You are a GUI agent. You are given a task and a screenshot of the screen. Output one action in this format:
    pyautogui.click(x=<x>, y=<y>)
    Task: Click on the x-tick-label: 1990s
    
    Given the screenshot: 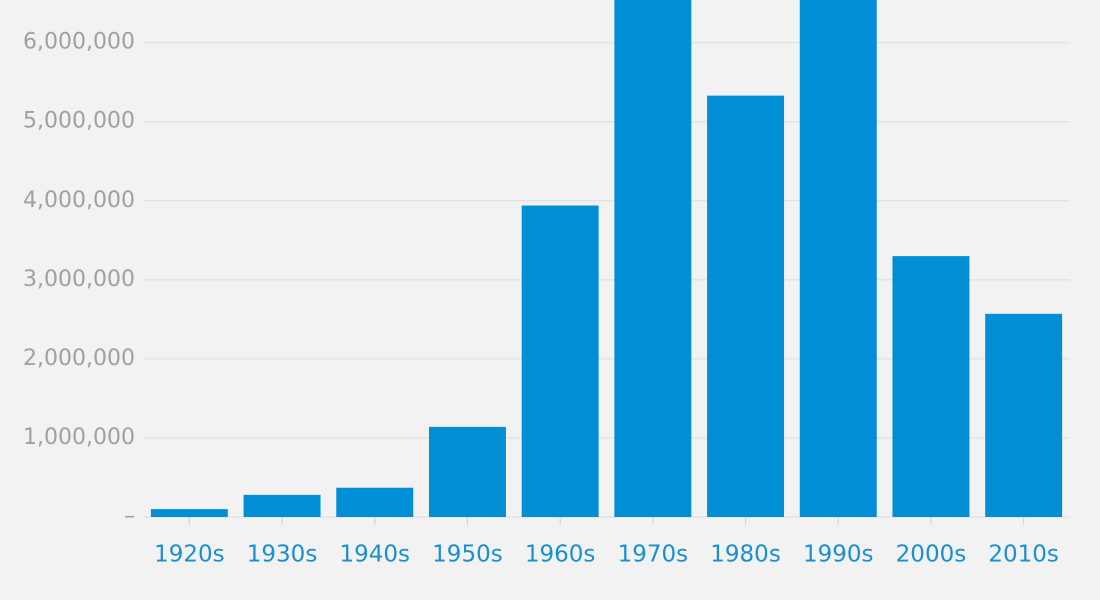 What is the action you would take?
    pyautogui.click(x=838, y=555)
    